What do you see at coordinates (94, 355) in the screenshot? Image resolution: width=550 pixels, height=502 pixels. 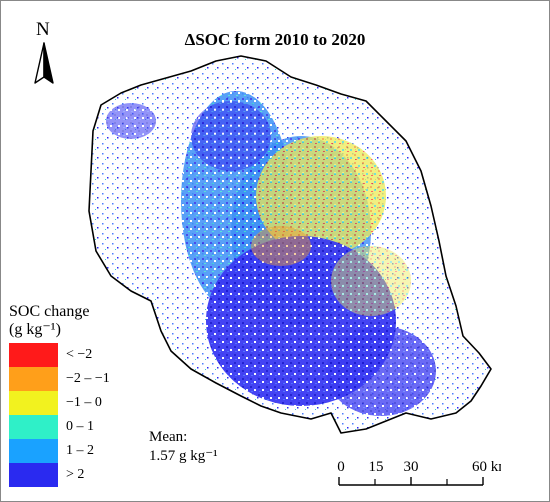 I see `legend-item: < −2` at bounding box center [94, 355].